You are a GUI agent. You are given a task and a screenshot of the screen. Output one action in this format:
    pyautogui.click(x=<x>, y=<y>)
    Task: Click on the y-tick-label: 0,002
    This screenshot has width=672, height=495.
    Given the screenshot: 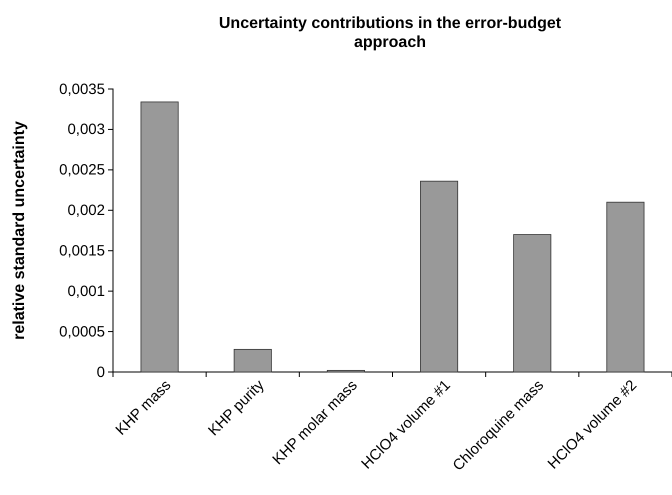 What is the action you would take?
    pyautogui.click(x=86, y=211)
    